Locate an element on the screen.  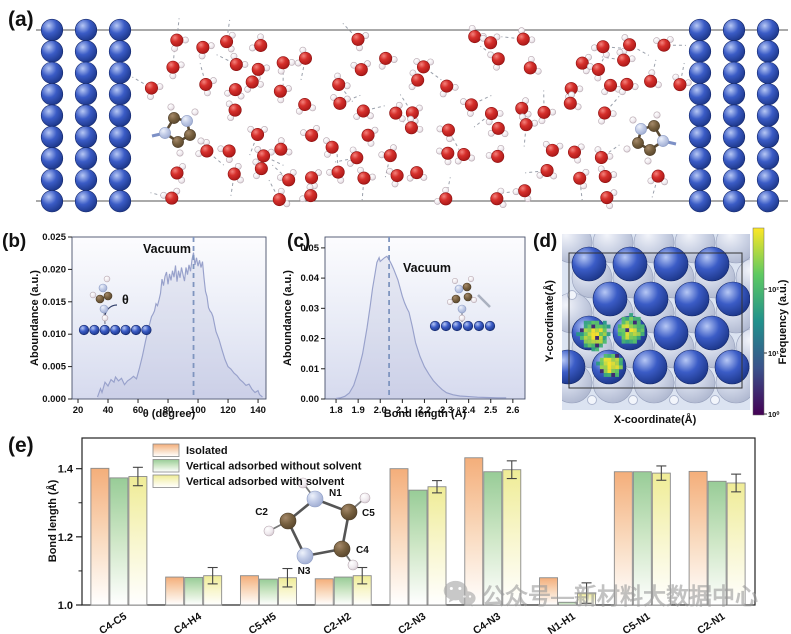
panel-e-label: (e) is located at coordinates (21, 445).